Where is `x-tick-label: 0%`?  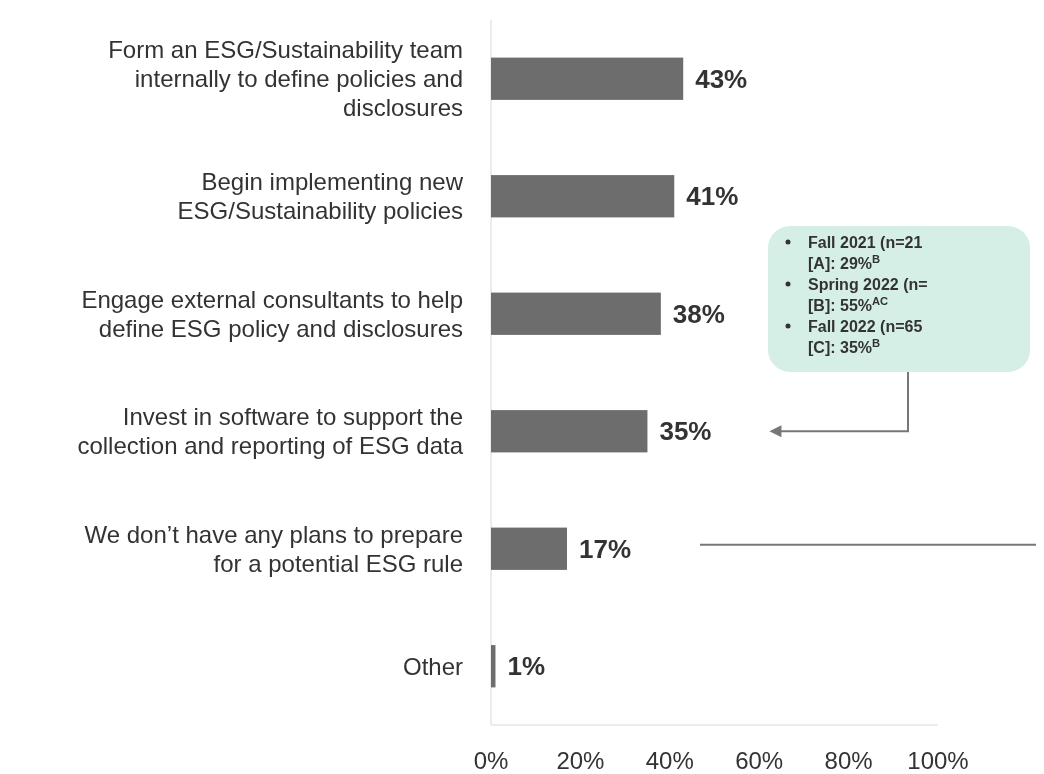 x-tick-label: 0% is located at coordinates (491, 760).